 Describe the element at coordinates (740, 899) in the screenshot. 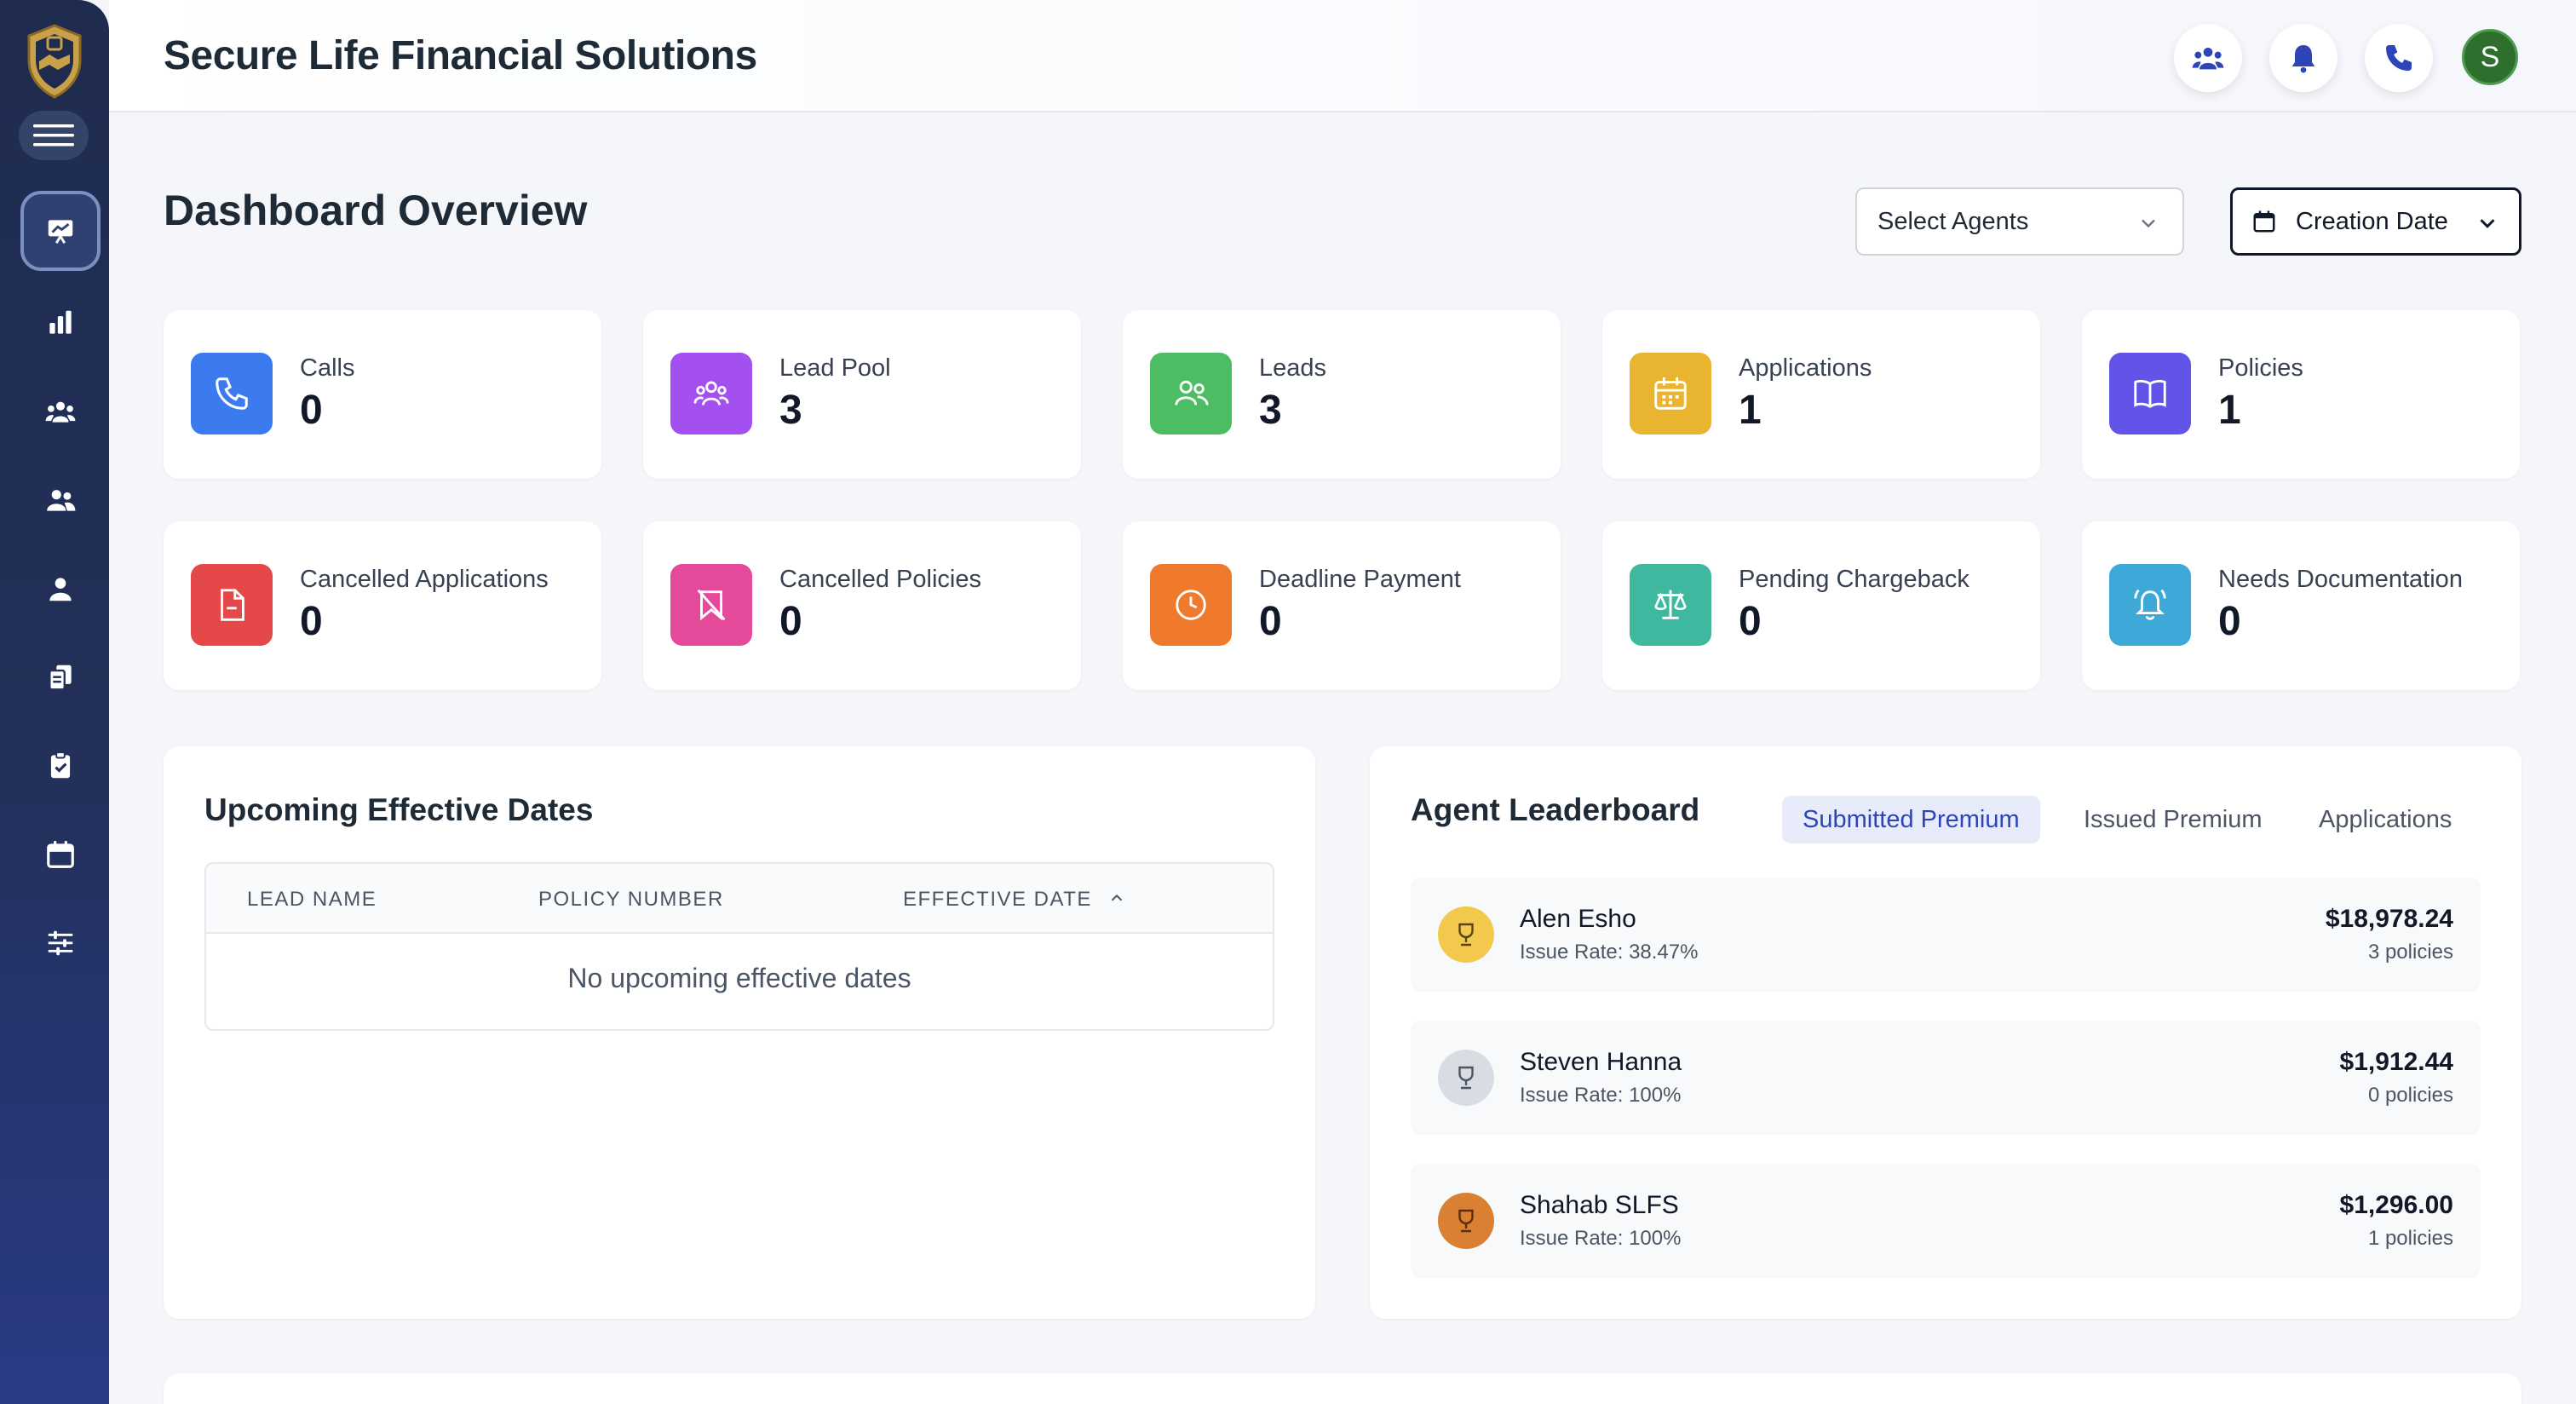

I see `table-header: LEAD NAME POLICY NUMBER EFFECTIVE DATE` at that location.